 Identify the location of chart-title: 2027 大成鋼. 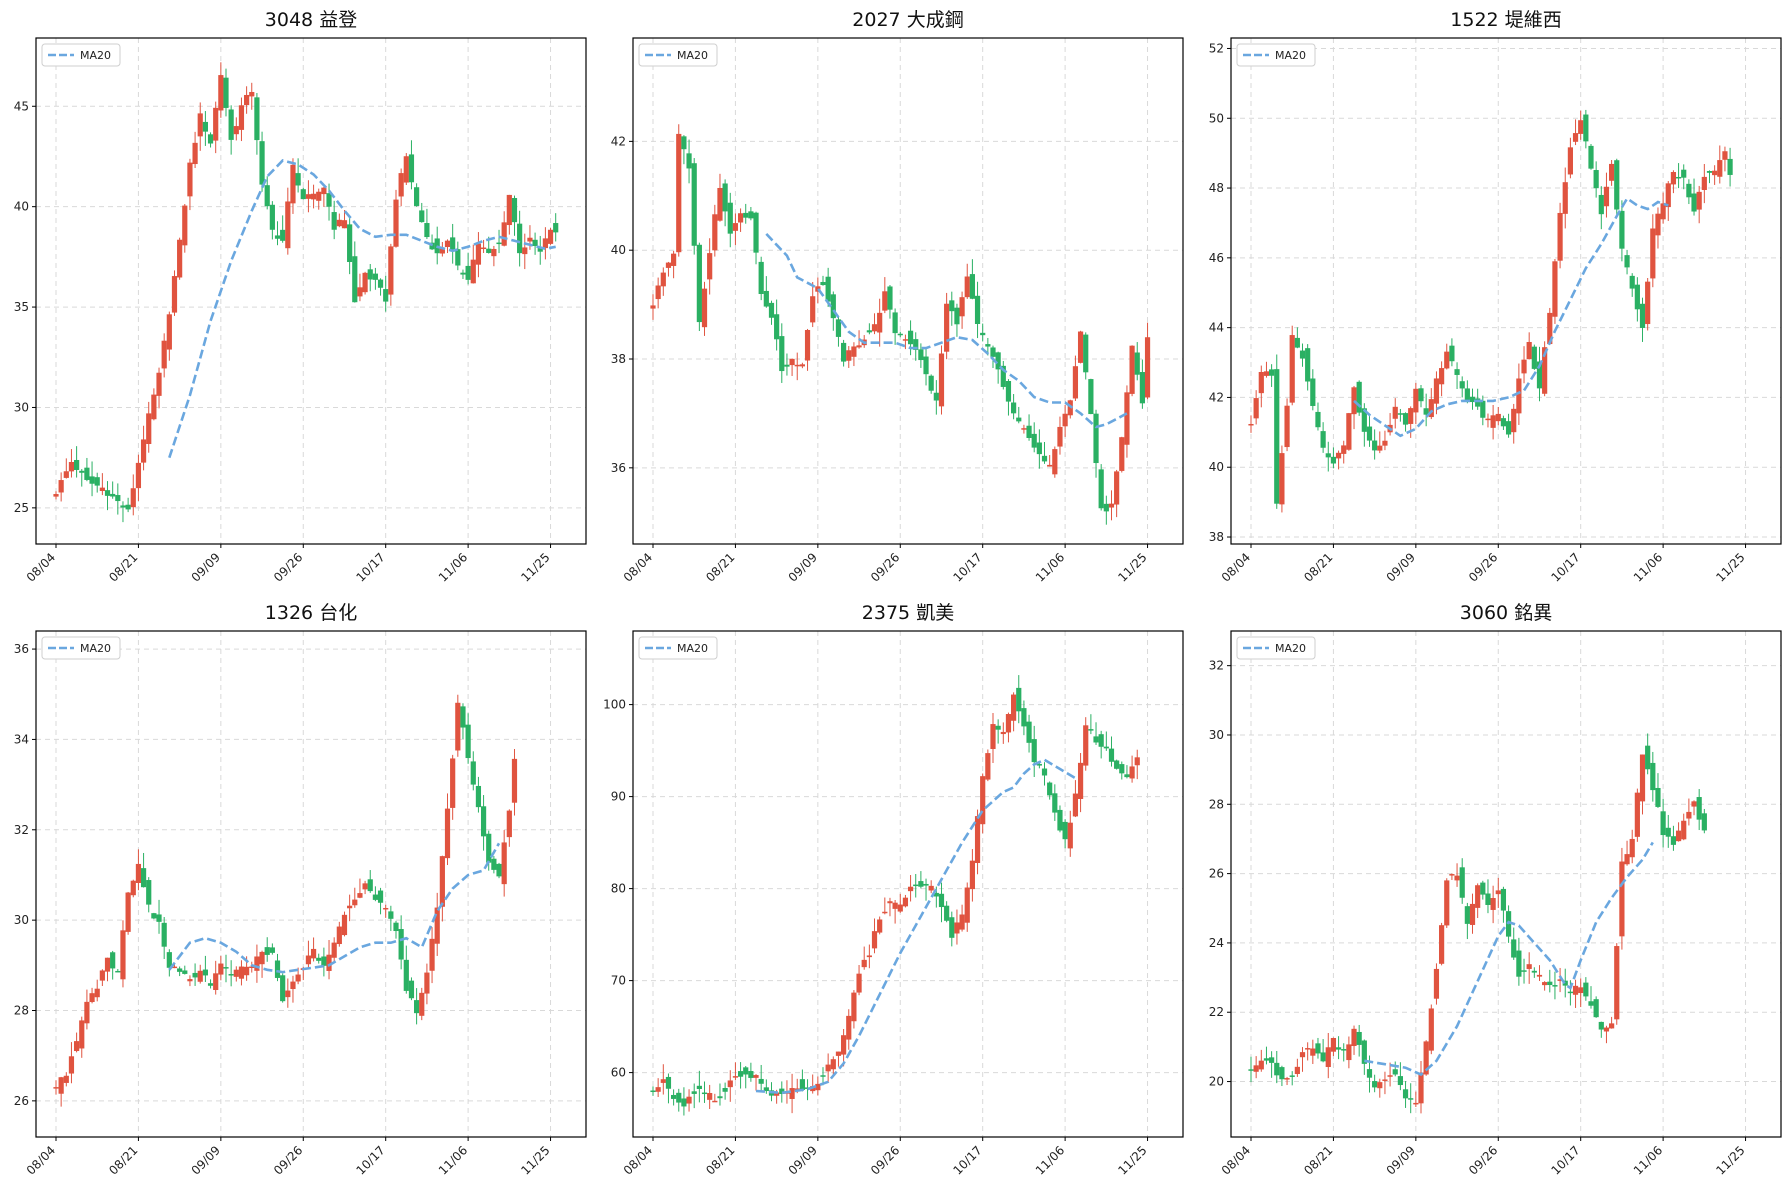
(907, 20).